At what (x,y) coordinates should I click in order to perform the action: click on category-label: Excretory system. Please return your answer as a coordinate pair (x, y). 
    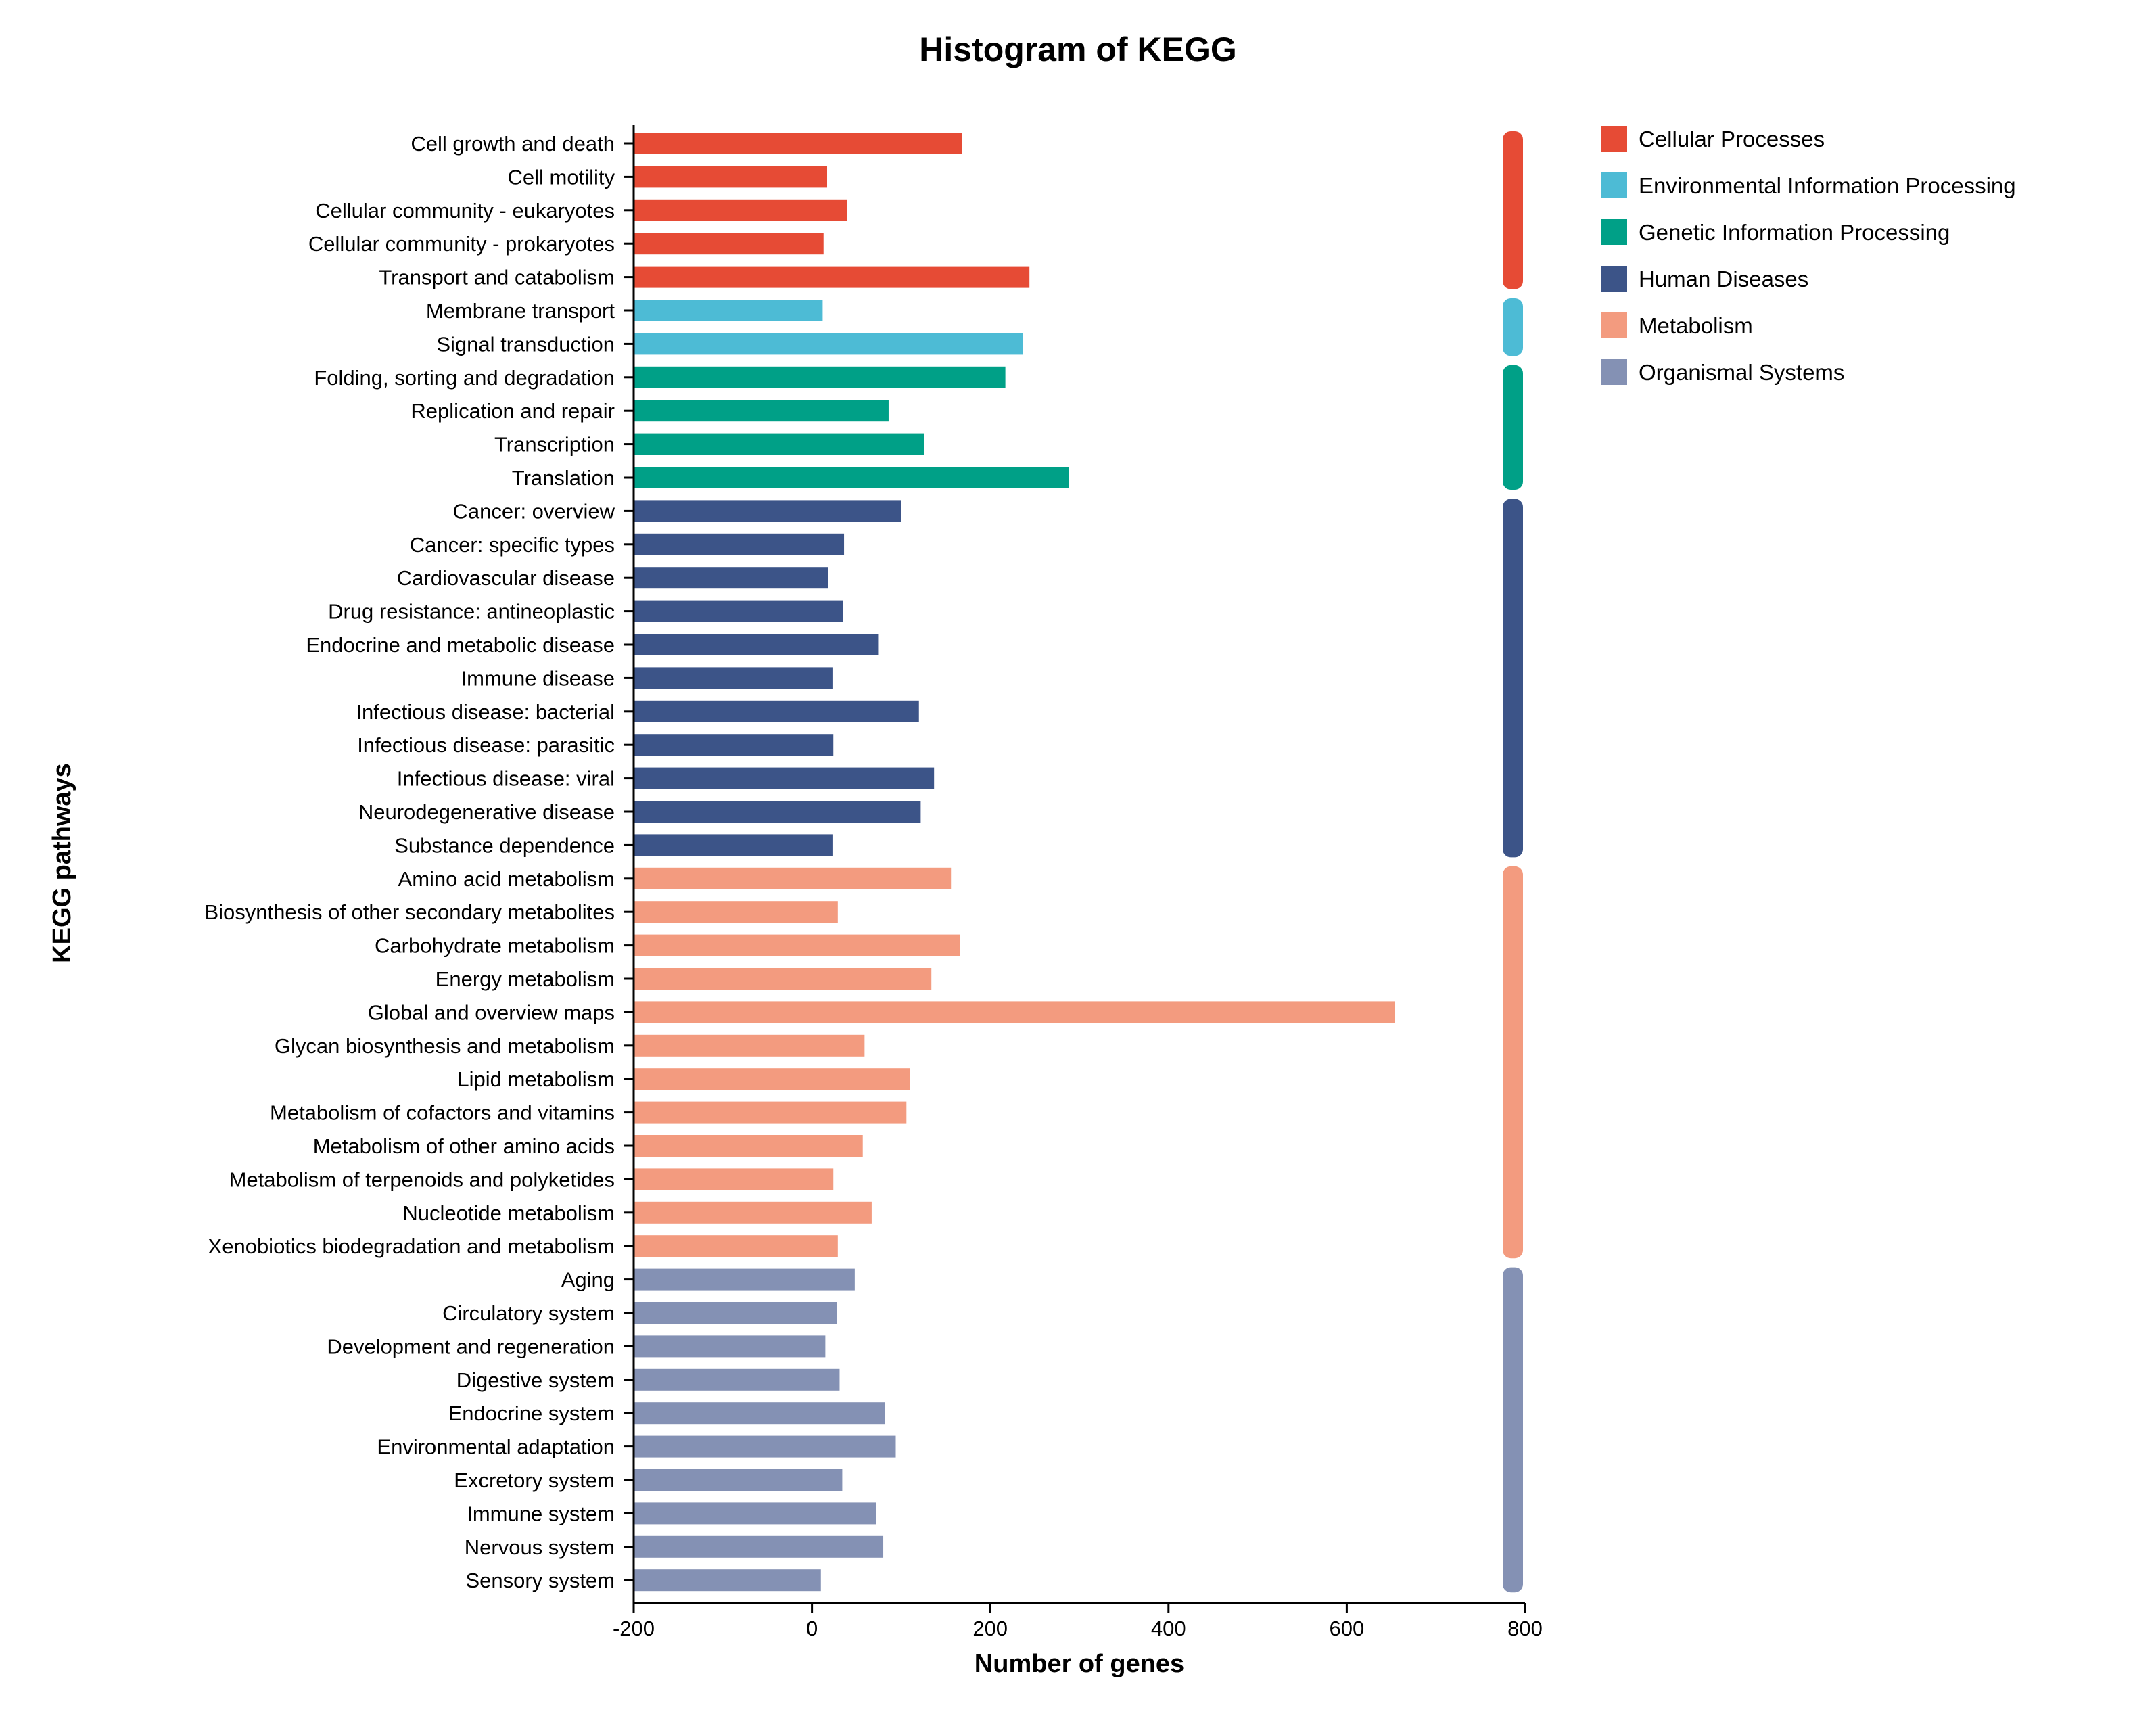
    Looking at the image, I should click on (534, 1480).